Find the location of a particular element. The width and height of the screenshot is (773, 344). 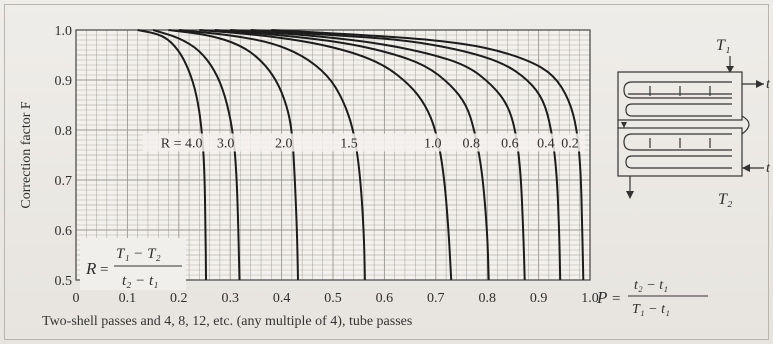

x-tick-label: 0.8 is located at coordinates (487, 298).